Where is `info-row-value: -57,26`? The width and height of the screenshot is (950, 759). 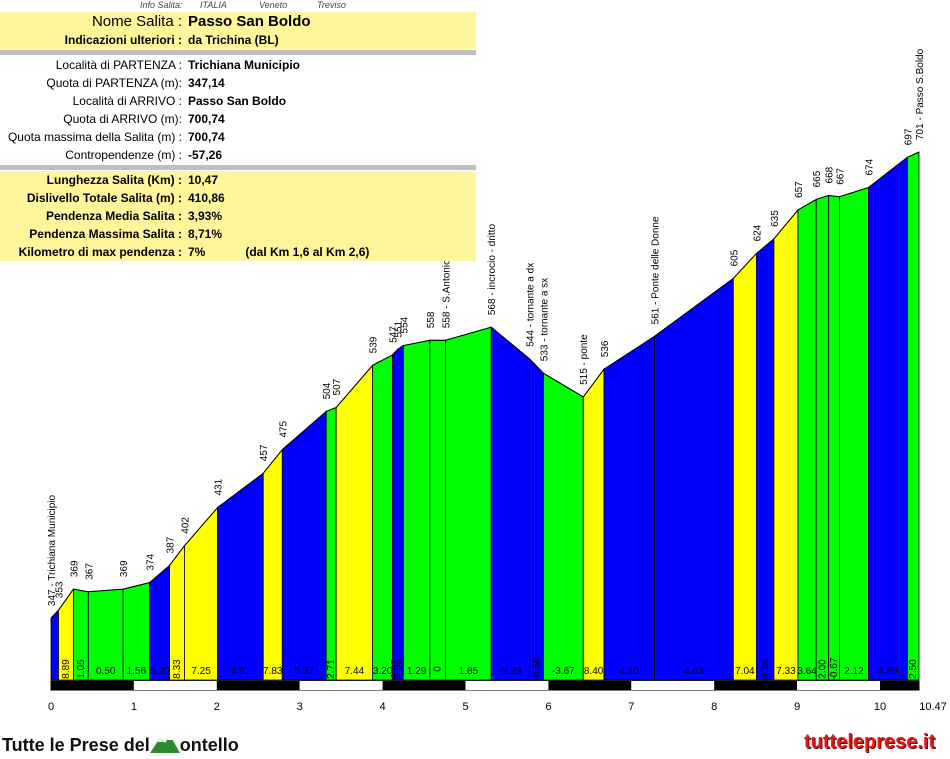 info-row-value: -57,26 is located at coordinates (205, 155).